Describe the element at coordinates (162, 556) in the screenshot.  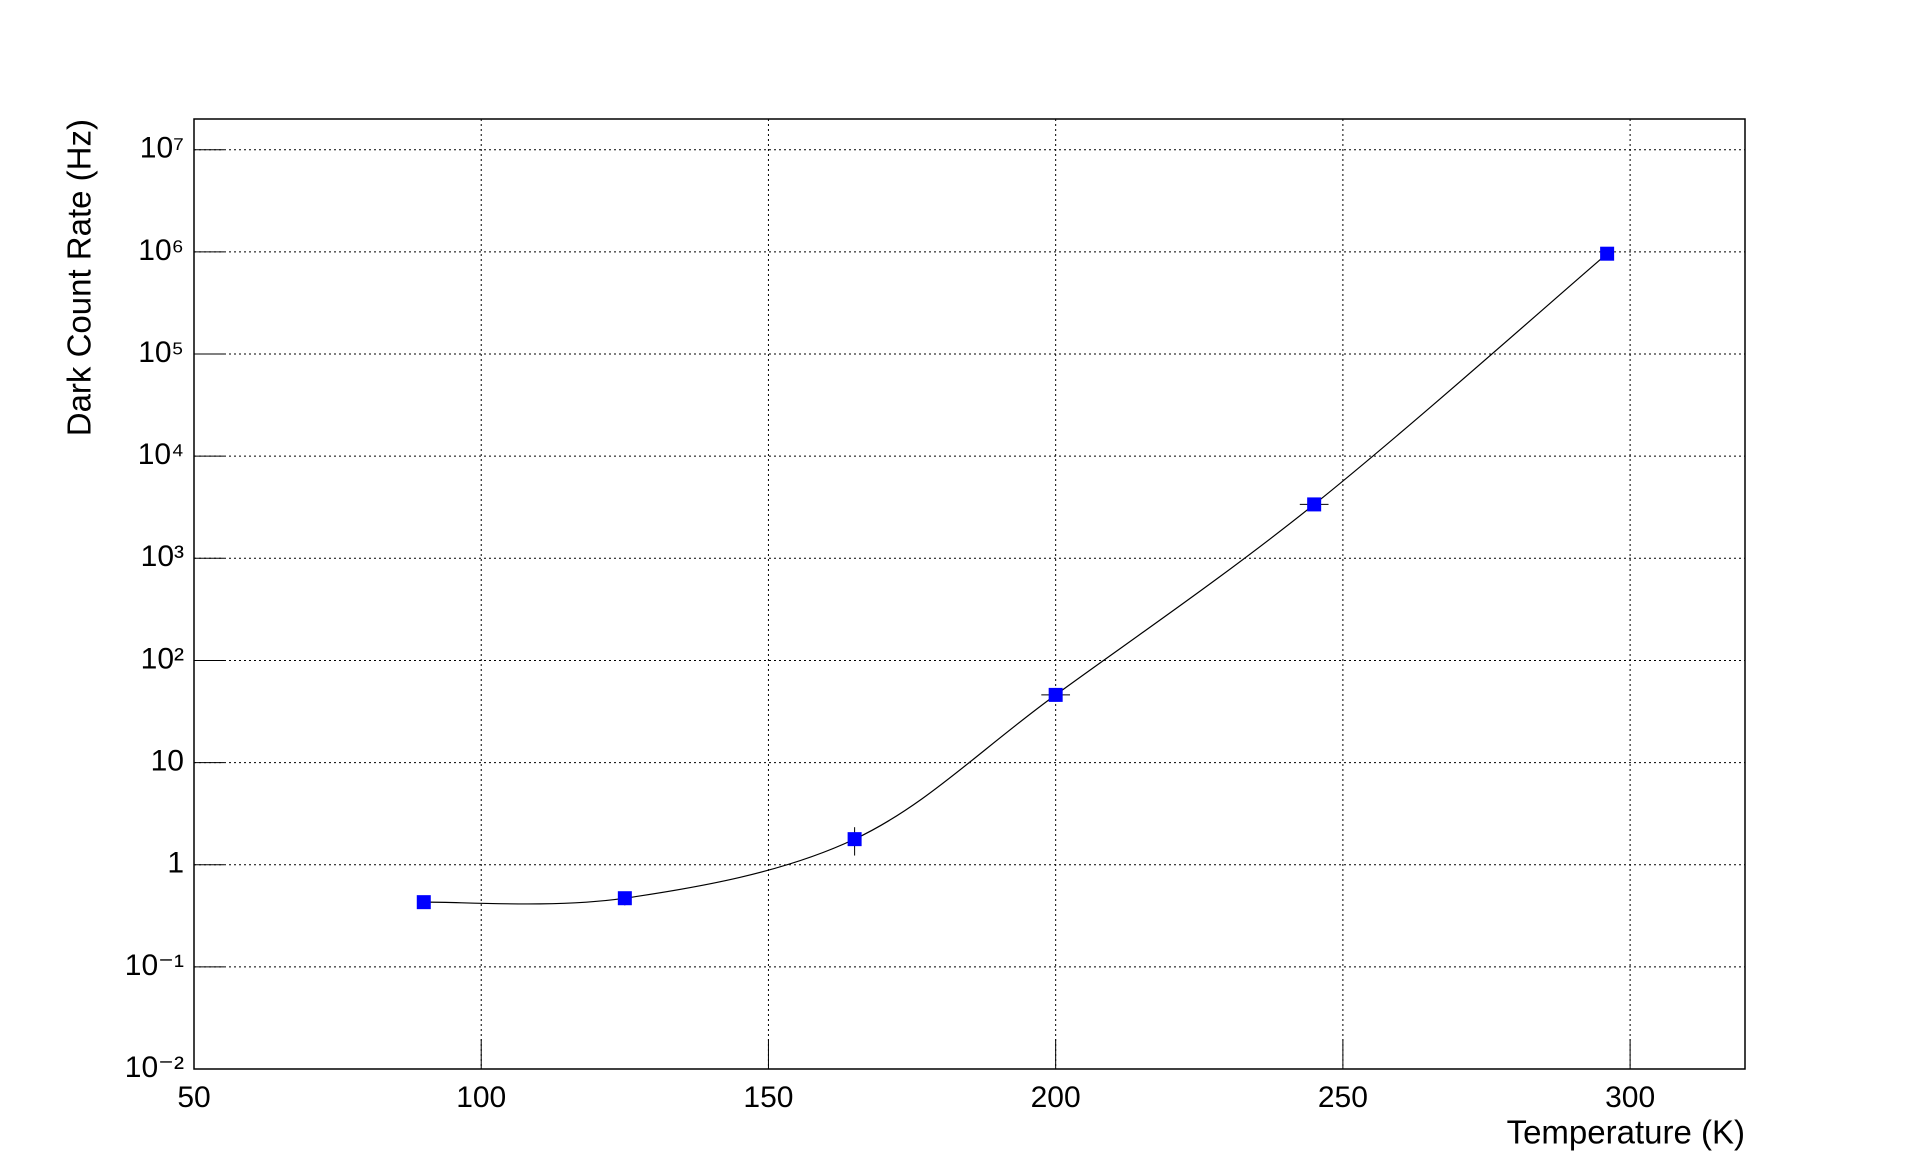
I see `y-tick-label: 10³` at that location.